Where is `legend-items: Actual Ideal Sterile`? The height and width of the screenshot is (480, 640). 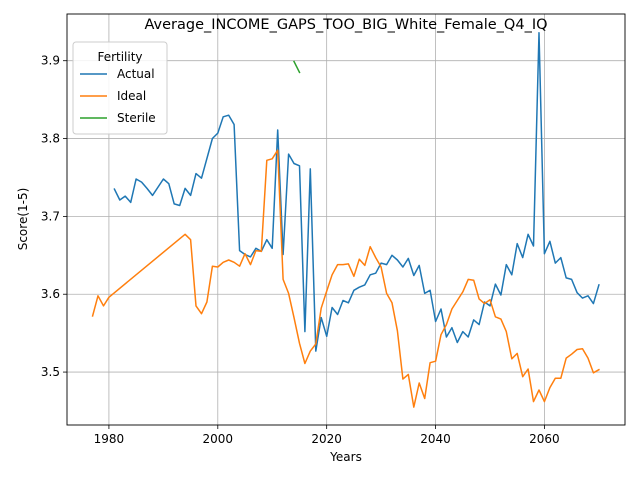
legend-items: Actual Ideal Sterile is located at coordinates (118, 96).